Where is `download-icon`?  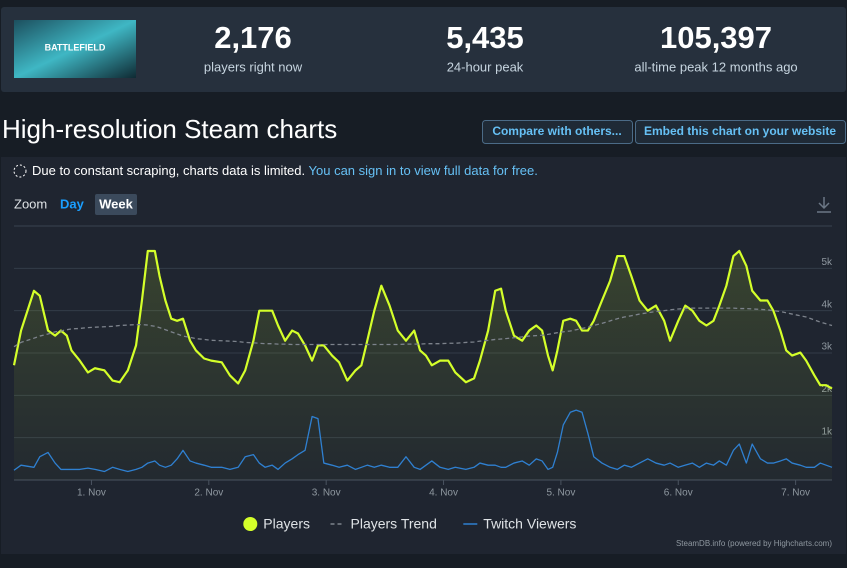
download-icon is located at coordinates (824, 205).